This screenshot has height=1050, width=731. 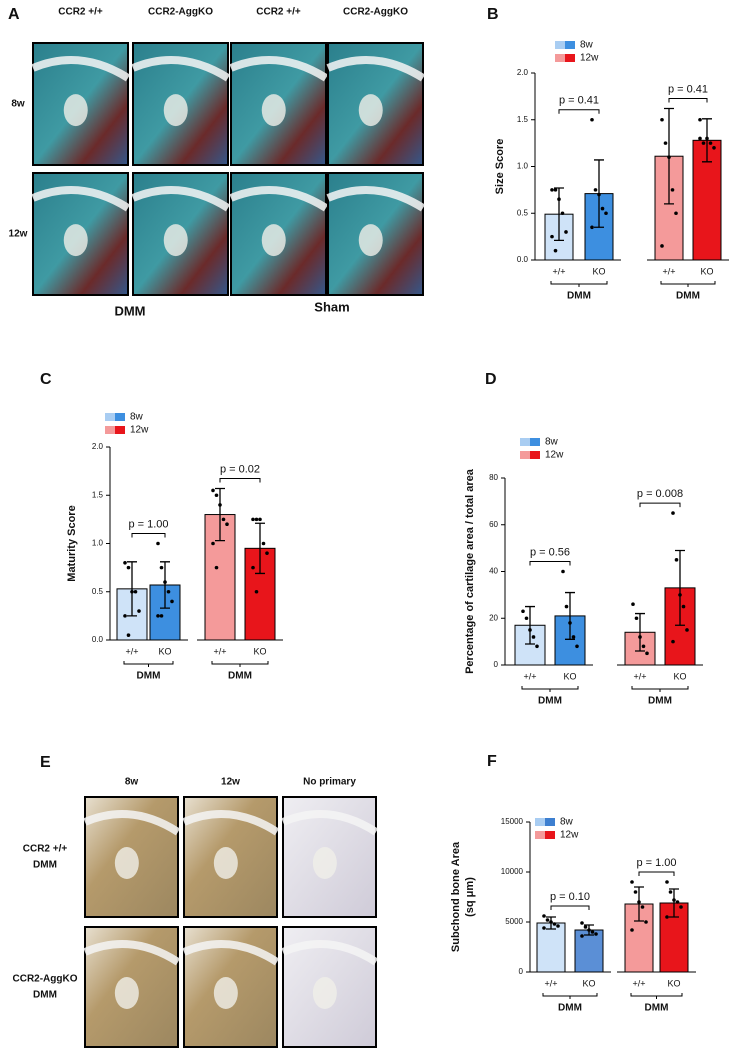 I want to click on y-tick-label: 15000, so click(x=512, y=821).